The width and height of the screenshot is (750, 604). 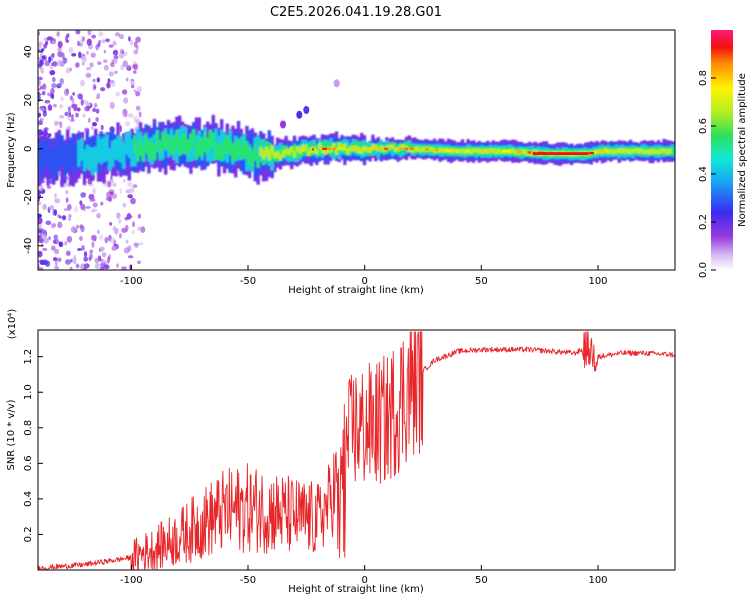 What do you see at coordinates (299, 114) in the screenshot?
I see `noise-blob` at bounding box center [299, 114].